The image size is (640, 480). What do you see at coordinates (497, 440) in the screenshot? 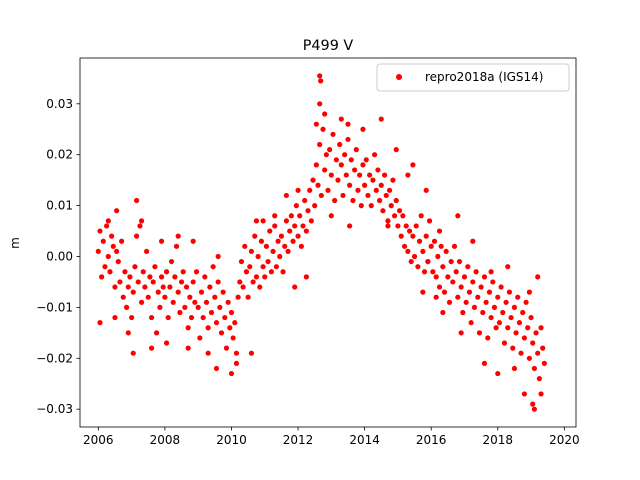
I see `x-tick-label: 2018` at bounding box center [497, 440].